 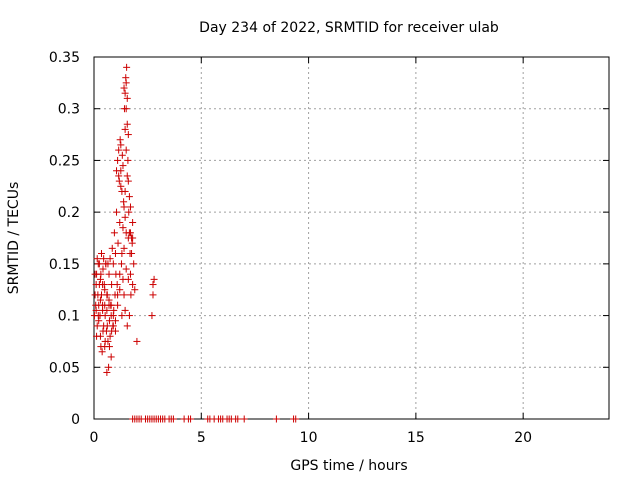 I want to click on y-tick-label: 0.3, so click(x=69, y=110).